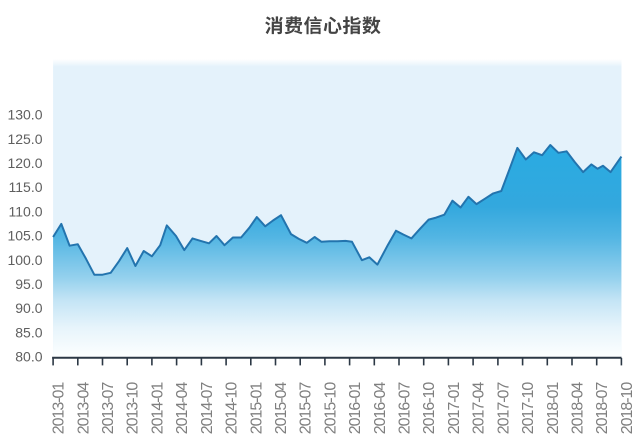  I want to click on svg-text: 2017-01, so click(454, 408).